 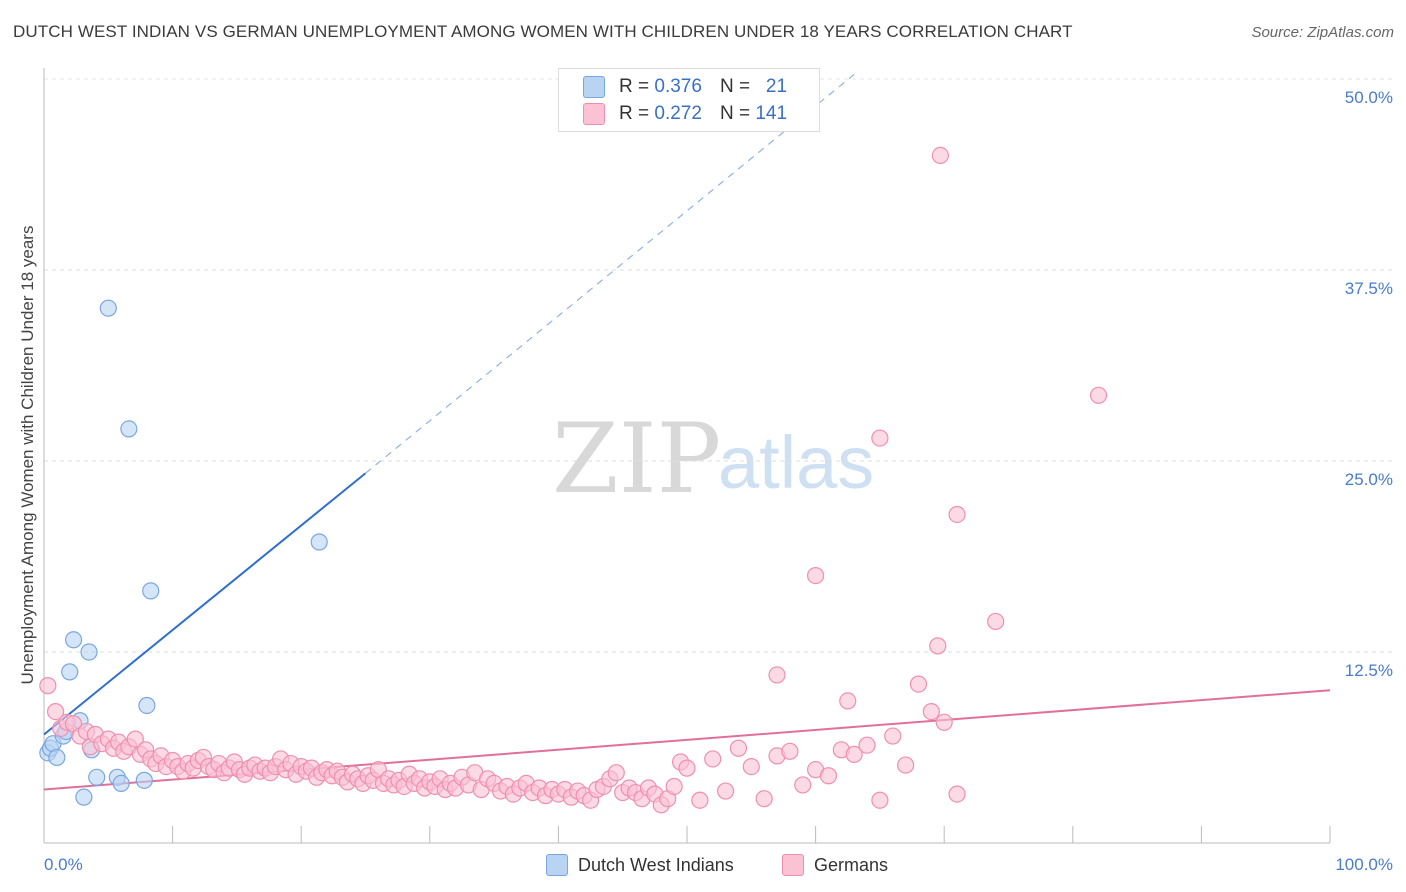 What do you see at coordinates (594, 87) in the screenshot?
I see `legend-swatch-dutch-west-indians` at bounding box center [594, 87].